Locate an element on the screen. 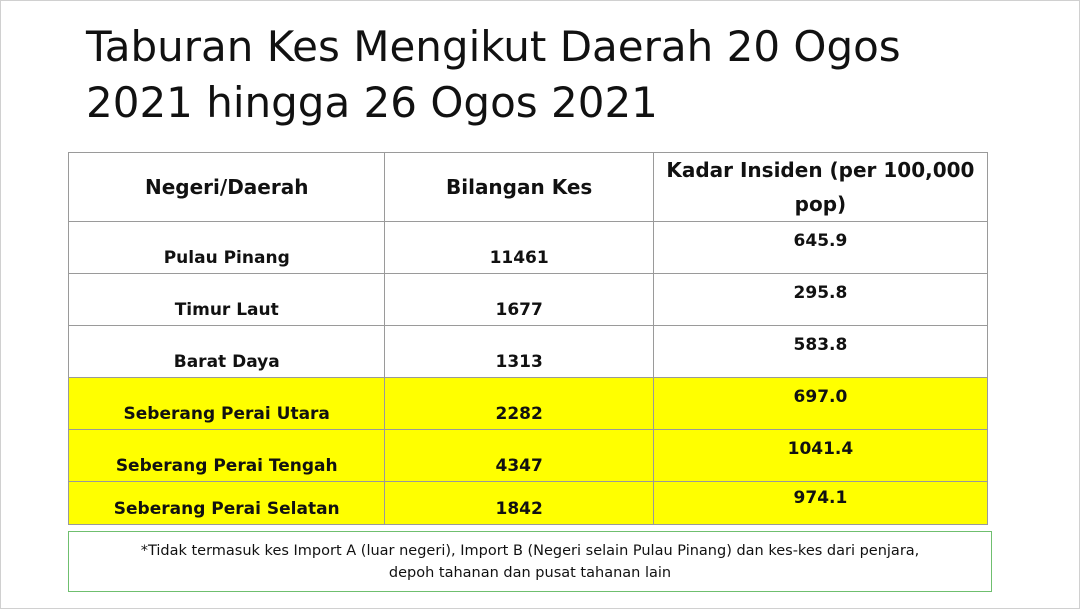 The image size is (1080, 609). table-row-highlighted: Seberang Perai Tengah 4347 1041.4 is located at coordinates (528, 455).